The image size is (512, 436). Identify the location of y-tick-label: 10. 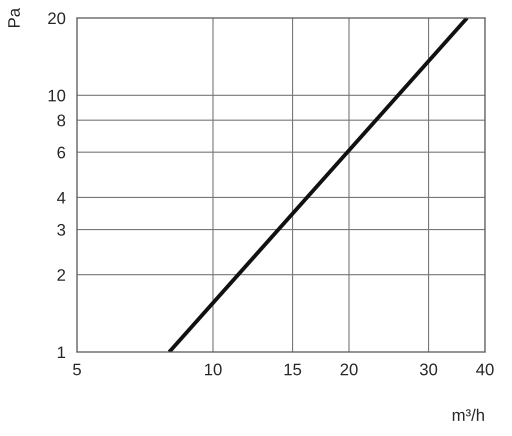
(57, 96).